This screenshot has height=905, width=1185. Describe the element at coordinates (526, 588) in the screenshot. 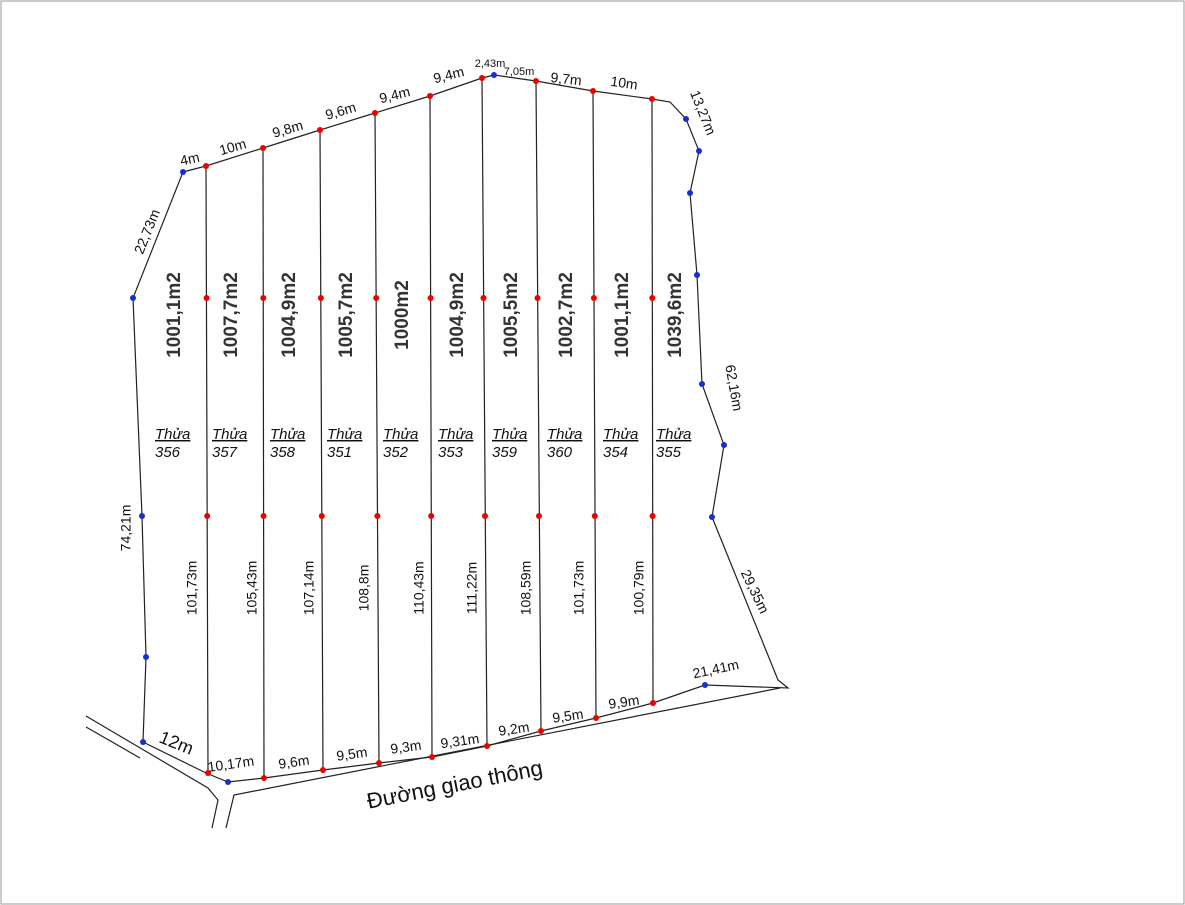

I see `divider-length: 108,59m` at that location.